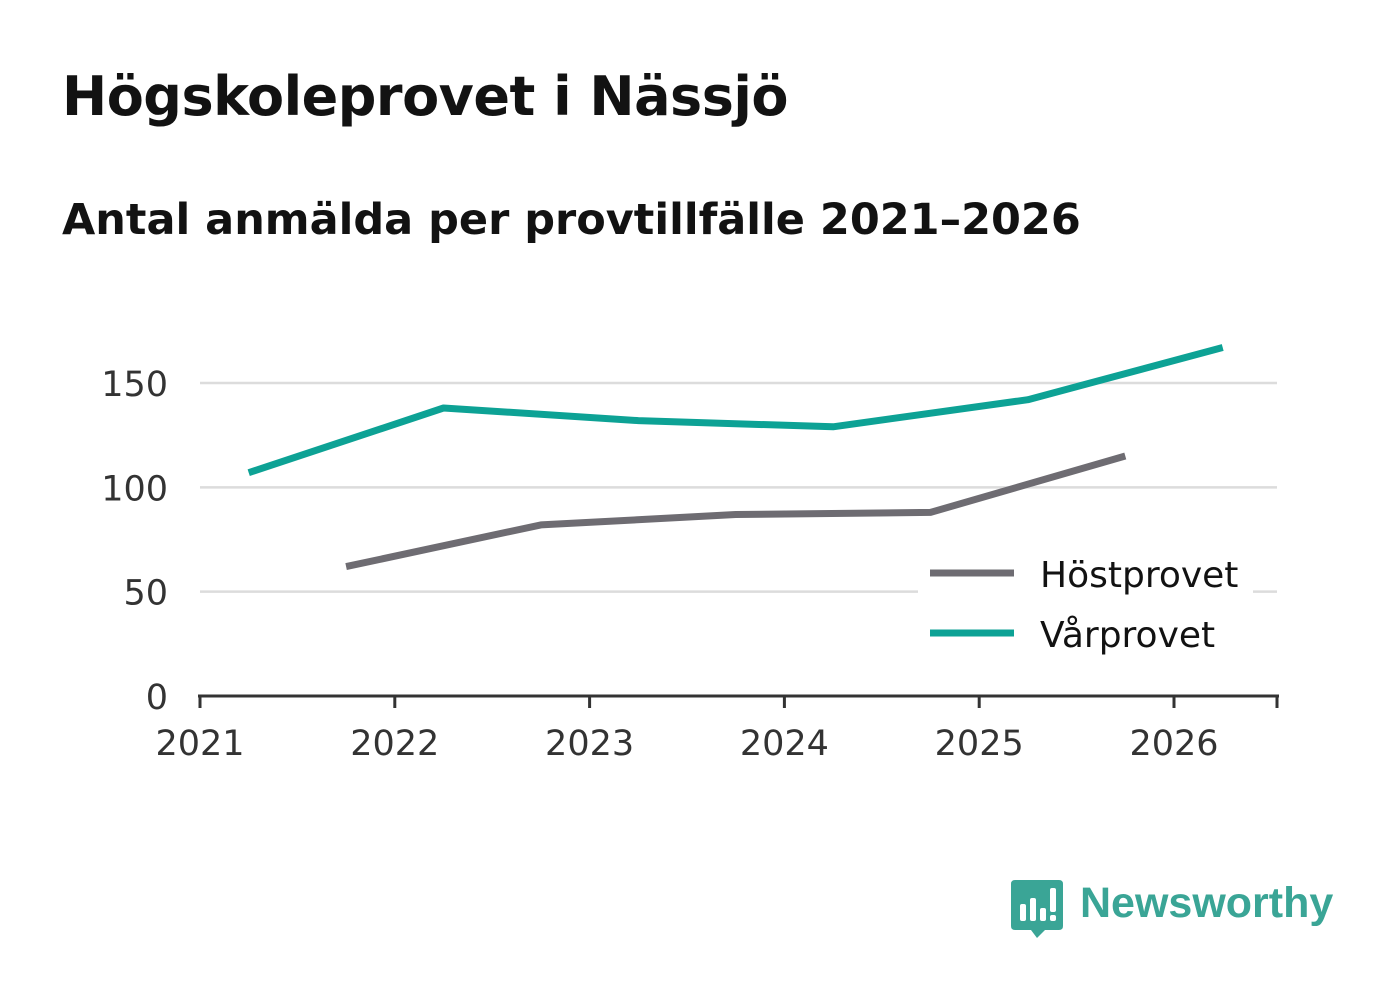 The image size is (1382, 999). What do you see at coordinates (134, 489) in the screenshot?
I see `y-tick-label-100: 100` at bounding box center [134, 489].